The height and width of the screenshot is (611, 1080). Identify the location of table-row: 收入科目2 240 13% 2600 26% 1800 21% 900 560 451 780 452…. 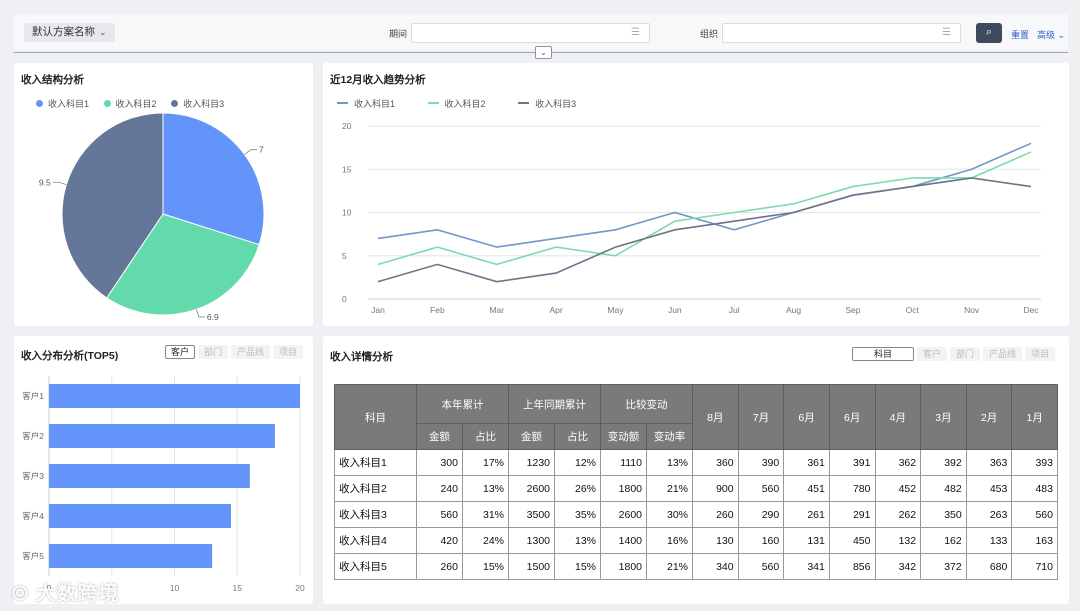
(696, 488).